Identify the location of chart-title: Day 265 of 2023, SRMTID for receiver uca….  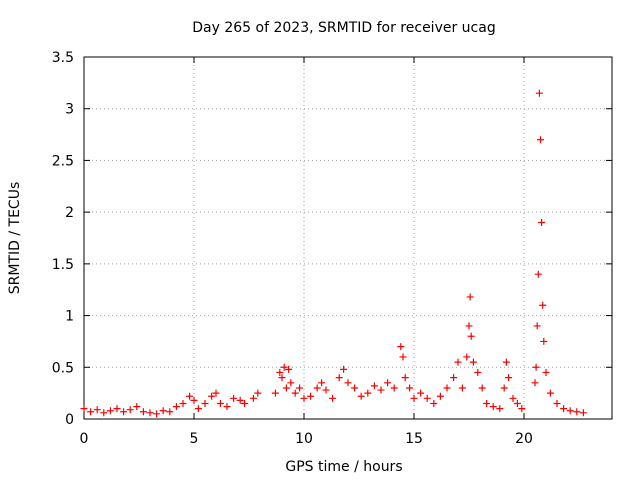
(343, 28).